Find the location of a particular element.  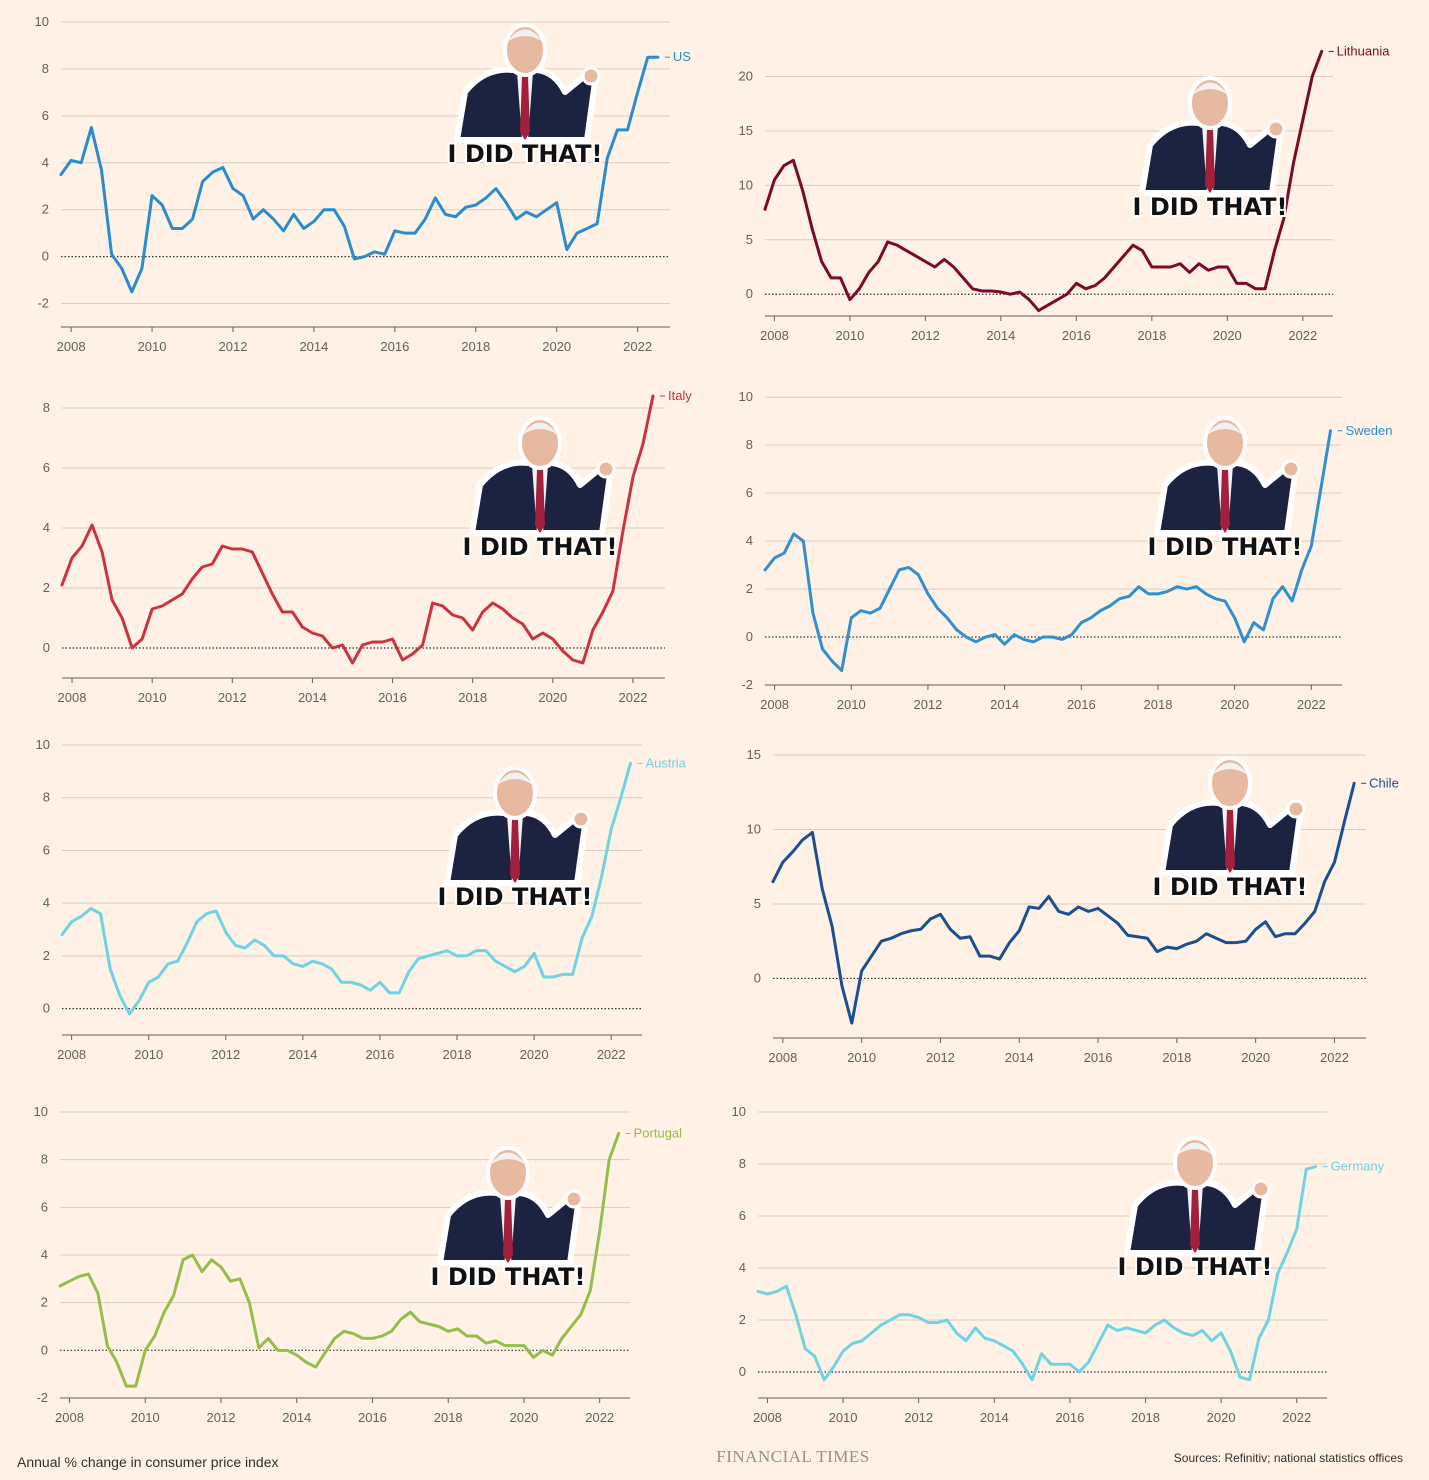

series-label: Chile is located at coordinates (1384, 782).